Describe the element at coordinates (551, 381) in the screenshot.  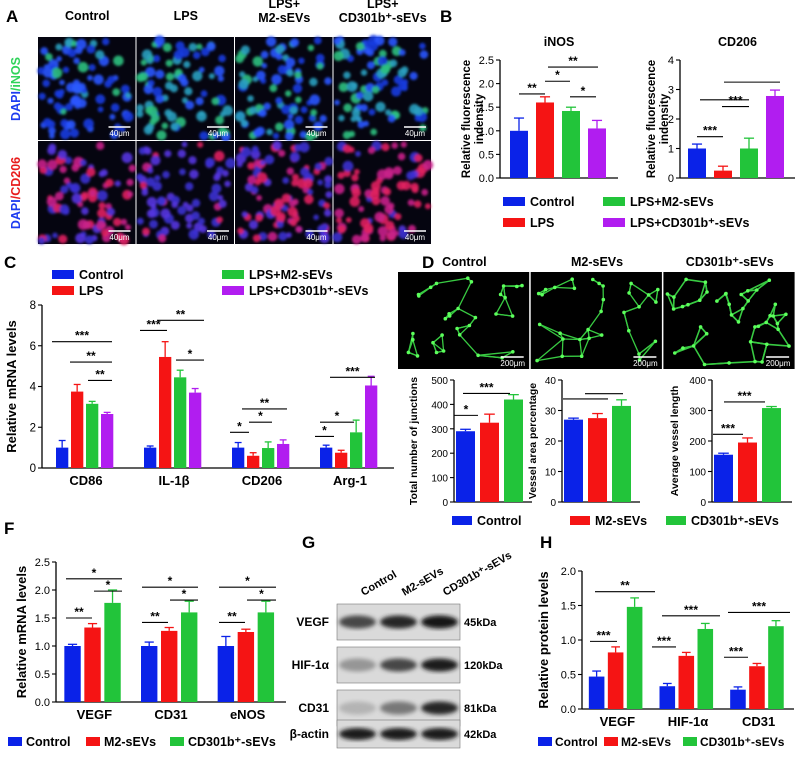
I see `y-tick-label: 40` at that location.